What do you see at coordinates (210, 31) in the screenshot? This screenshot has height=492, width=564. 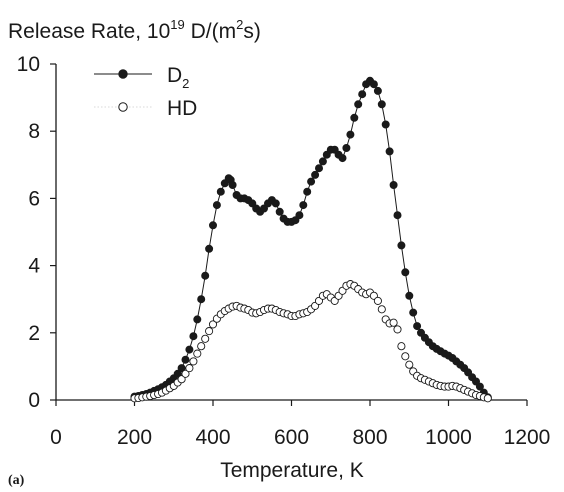 I see `y-axis-title-unit: D/(m` at bounding box center [210, 31].